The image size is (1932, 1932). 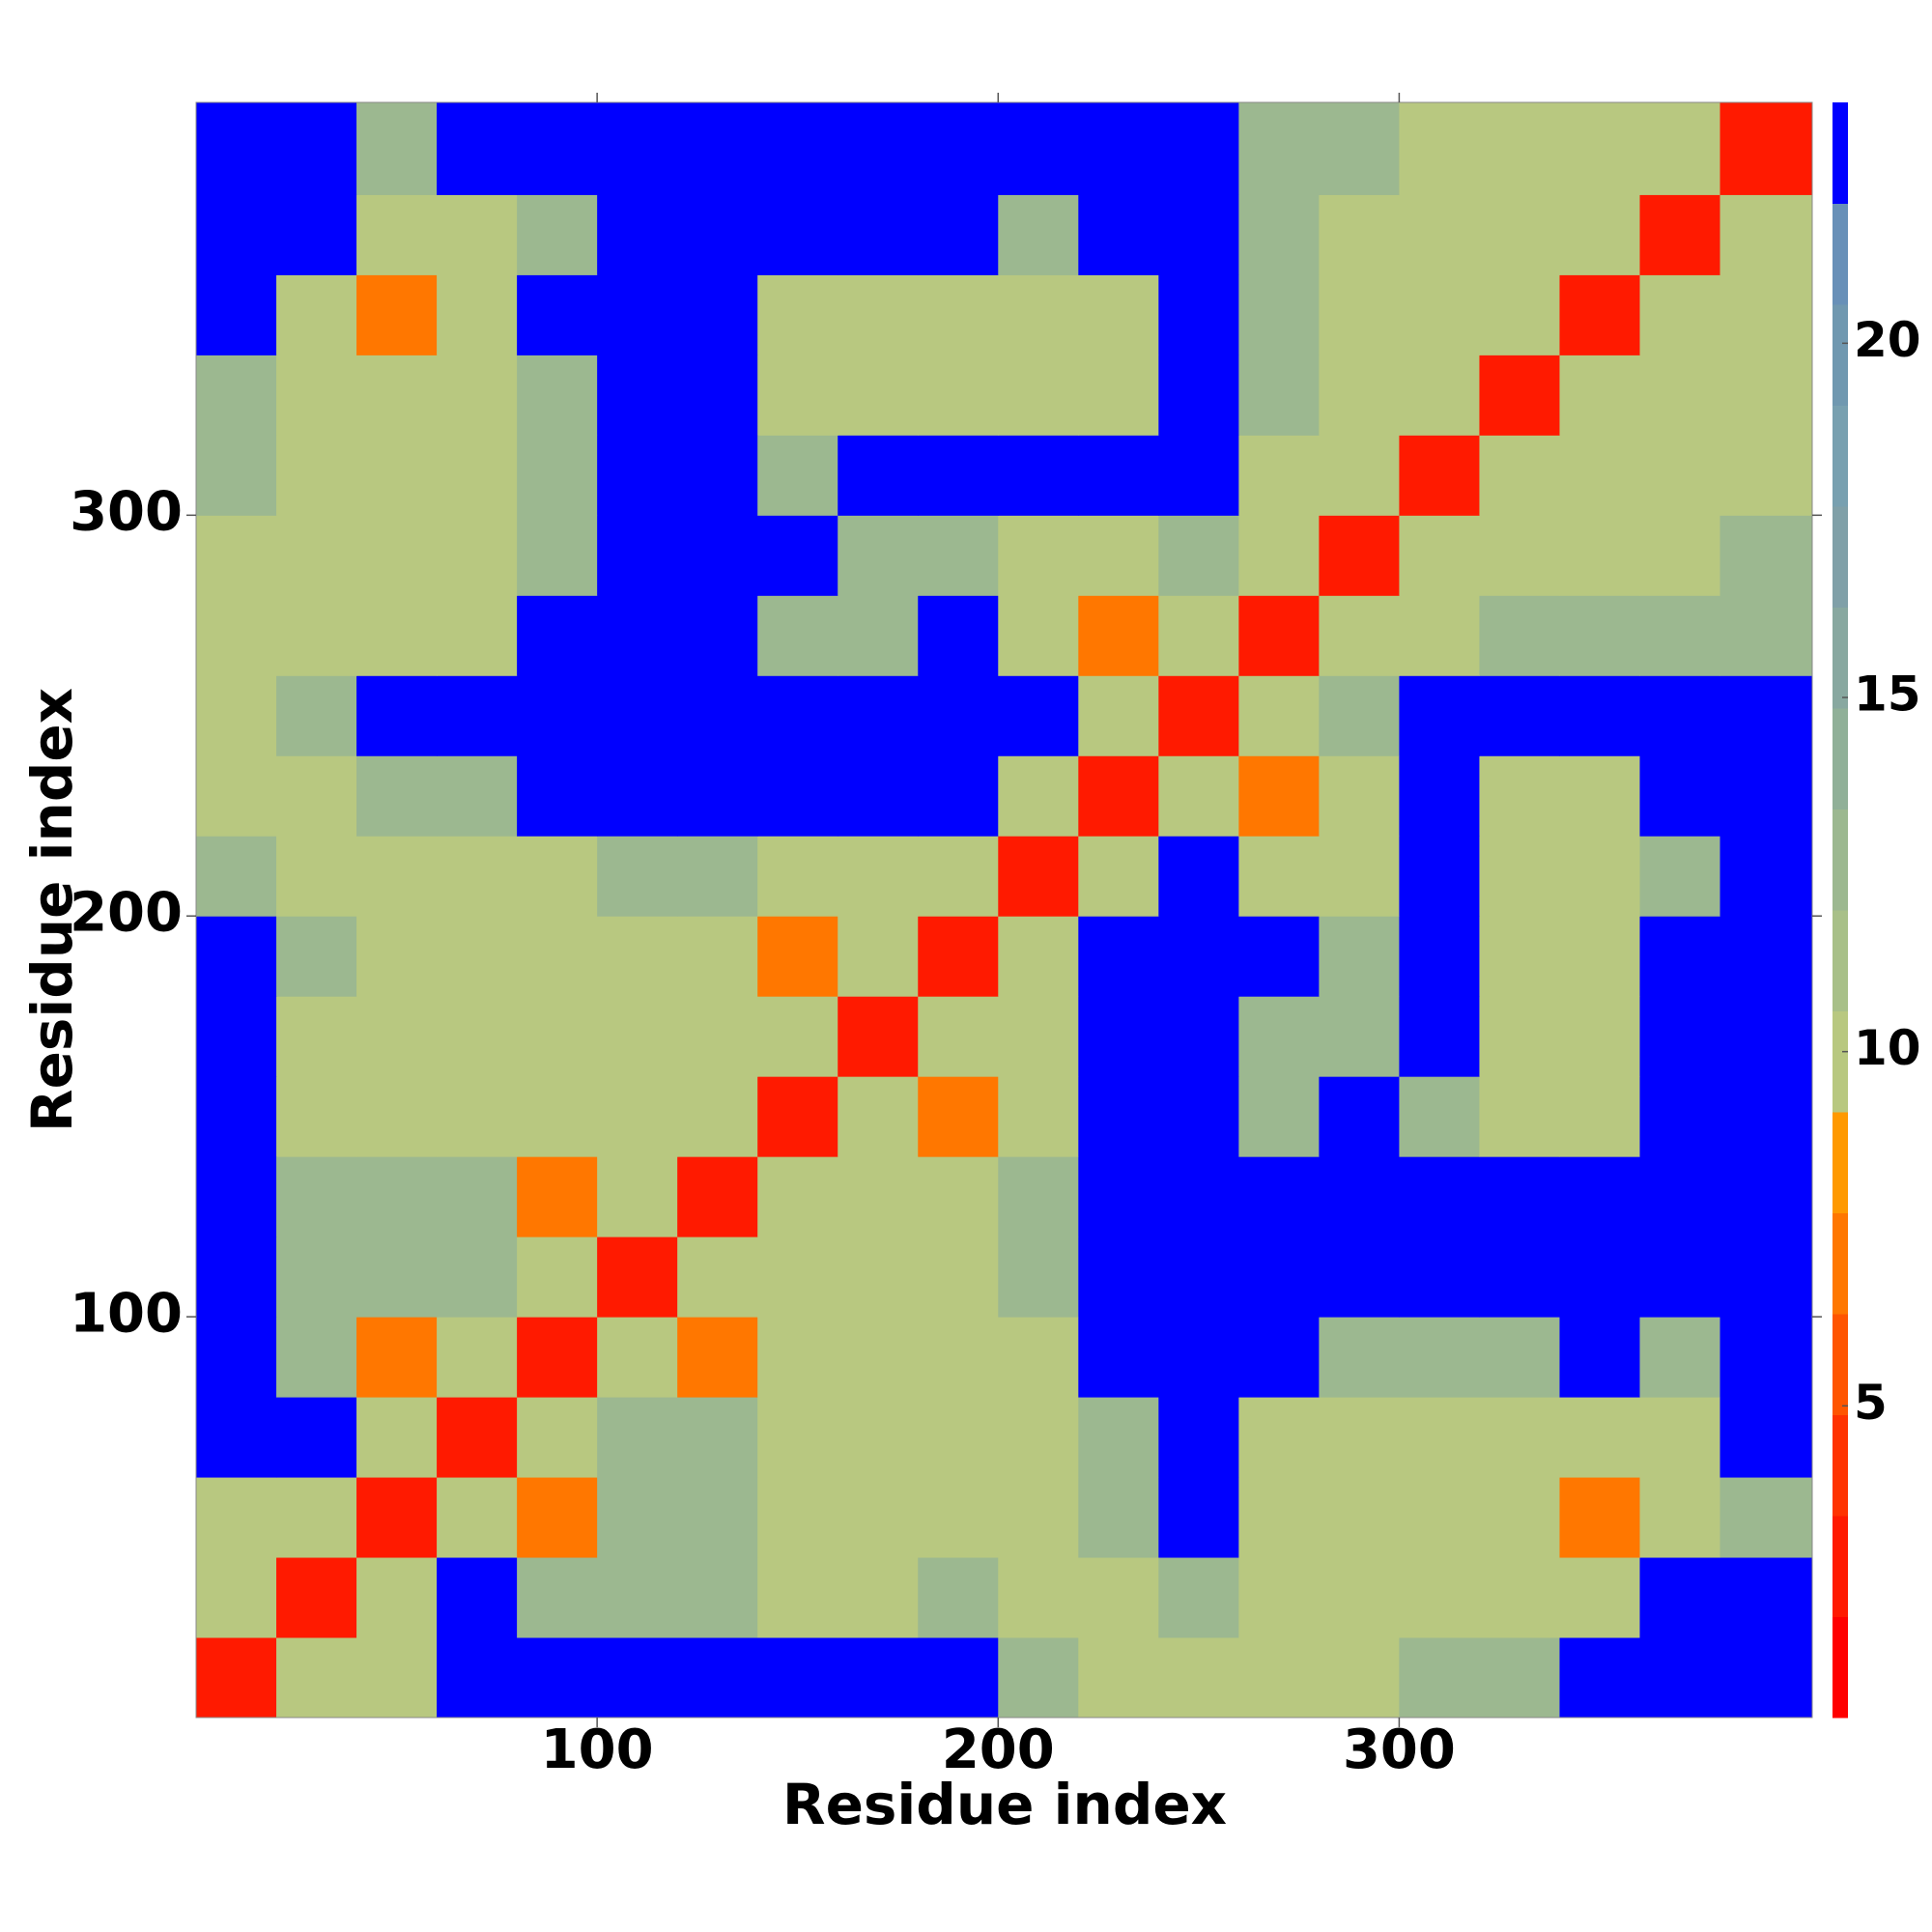 I want to click on colorbar-tick-label: 20, so click(x=1887, y=340).